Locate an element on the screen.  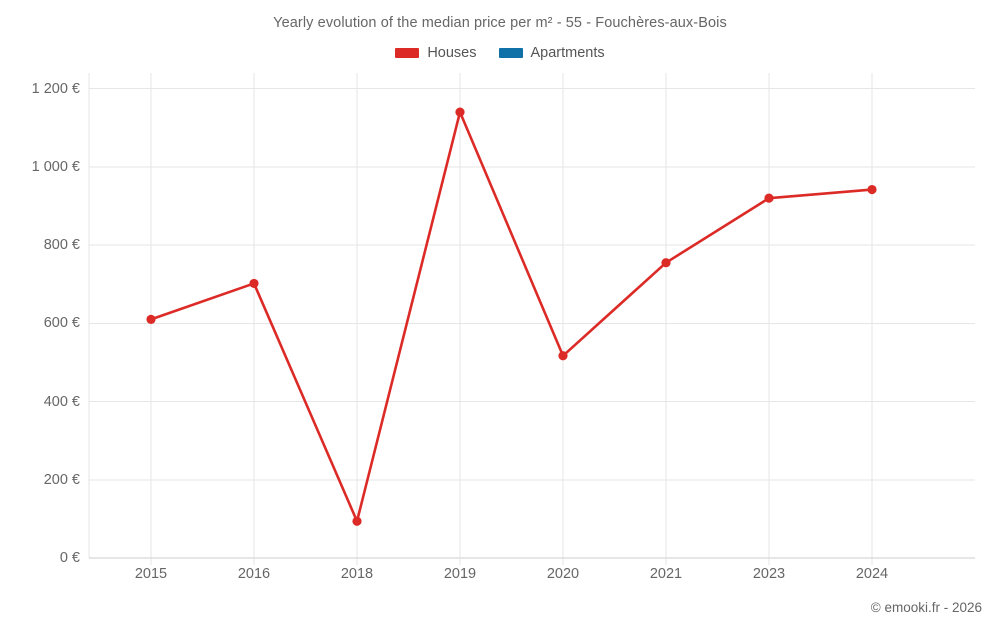
x-axis-tick-label: 2016 is located at coordinates (254, 574).